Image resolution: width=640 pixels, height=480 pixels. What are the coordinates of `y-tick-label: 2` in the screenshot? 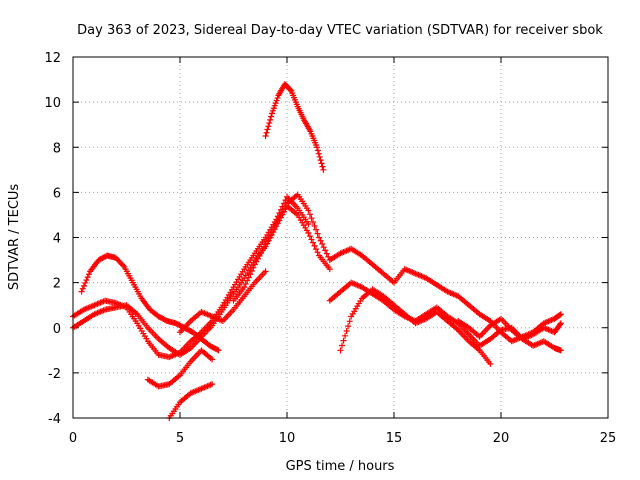 It's located at (57, 284).